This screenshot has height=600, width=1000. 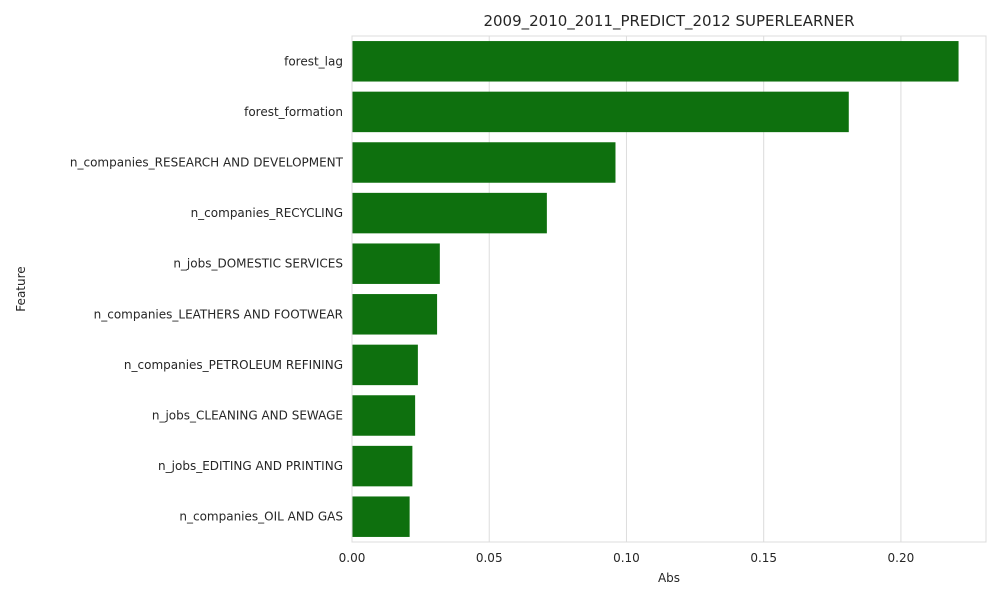 What do you see at coordinates (763, 558) in the screenshot?
I see `x-tick-label: 0.15` at bounding box center [763, 558].